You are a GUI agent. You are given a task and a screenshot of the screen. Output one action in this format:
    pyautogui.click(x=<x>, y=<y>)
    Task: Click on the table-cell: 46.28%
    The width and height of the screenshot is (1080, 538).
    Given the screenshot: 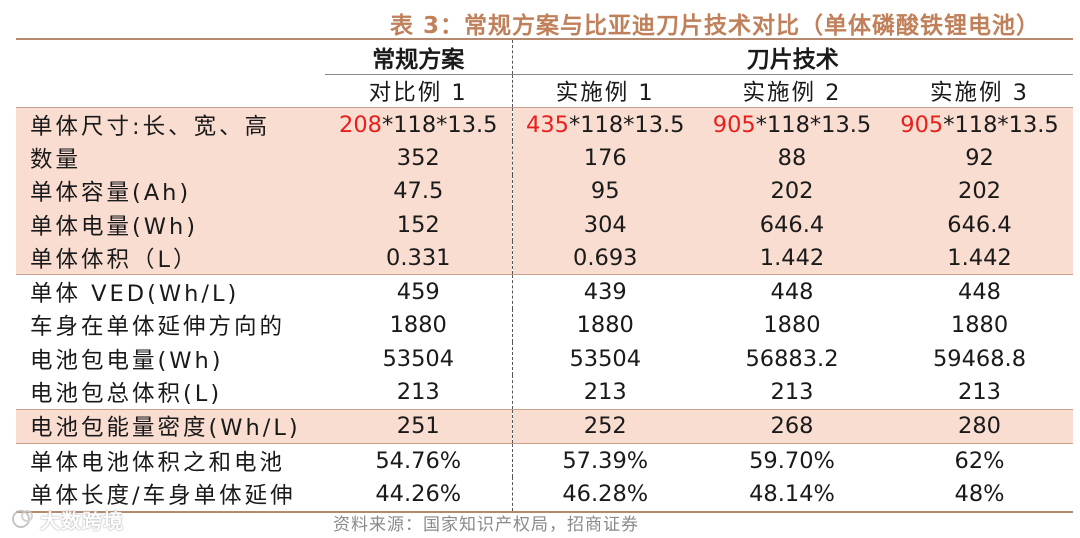 What is the action you would take?
    pyautogui.click(x=604, y=495)
    